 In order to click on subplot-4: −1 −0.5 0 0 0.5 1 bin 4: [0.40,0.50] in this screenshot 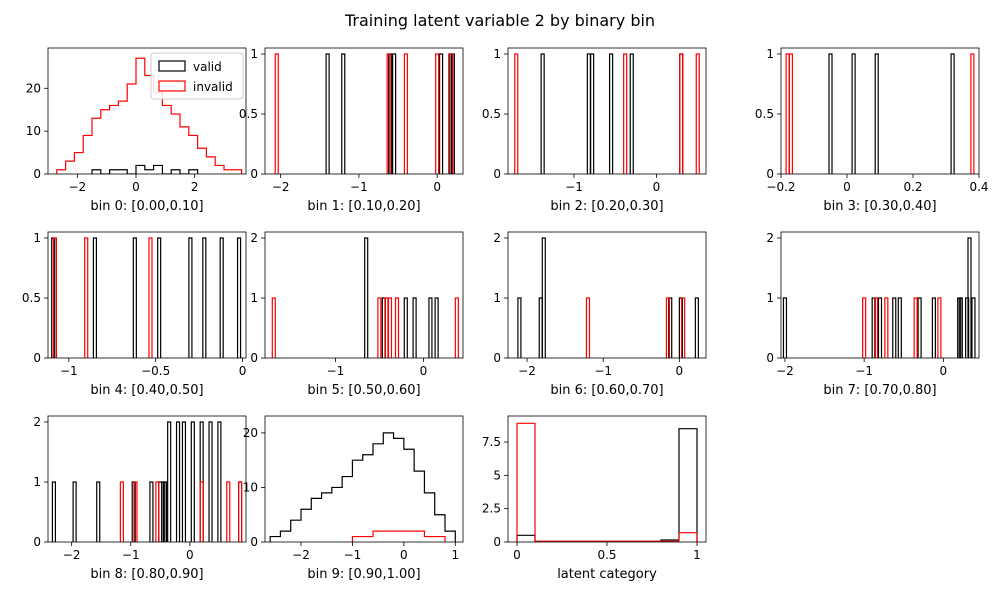, I will do `click(134, 314)`.